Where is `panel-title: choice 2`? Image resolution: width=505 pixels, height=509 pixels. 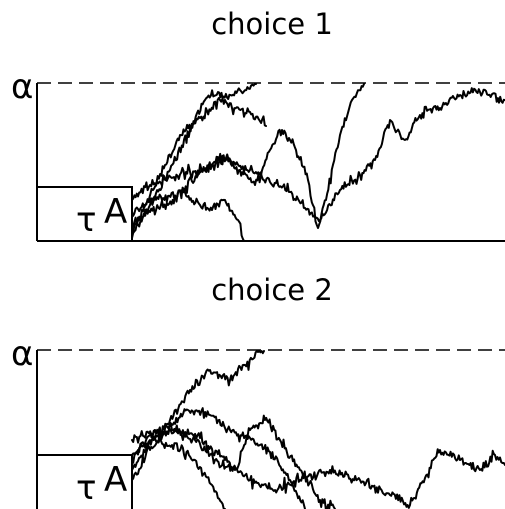 panel-title: choice 2 is located at coordinates (272, 290).